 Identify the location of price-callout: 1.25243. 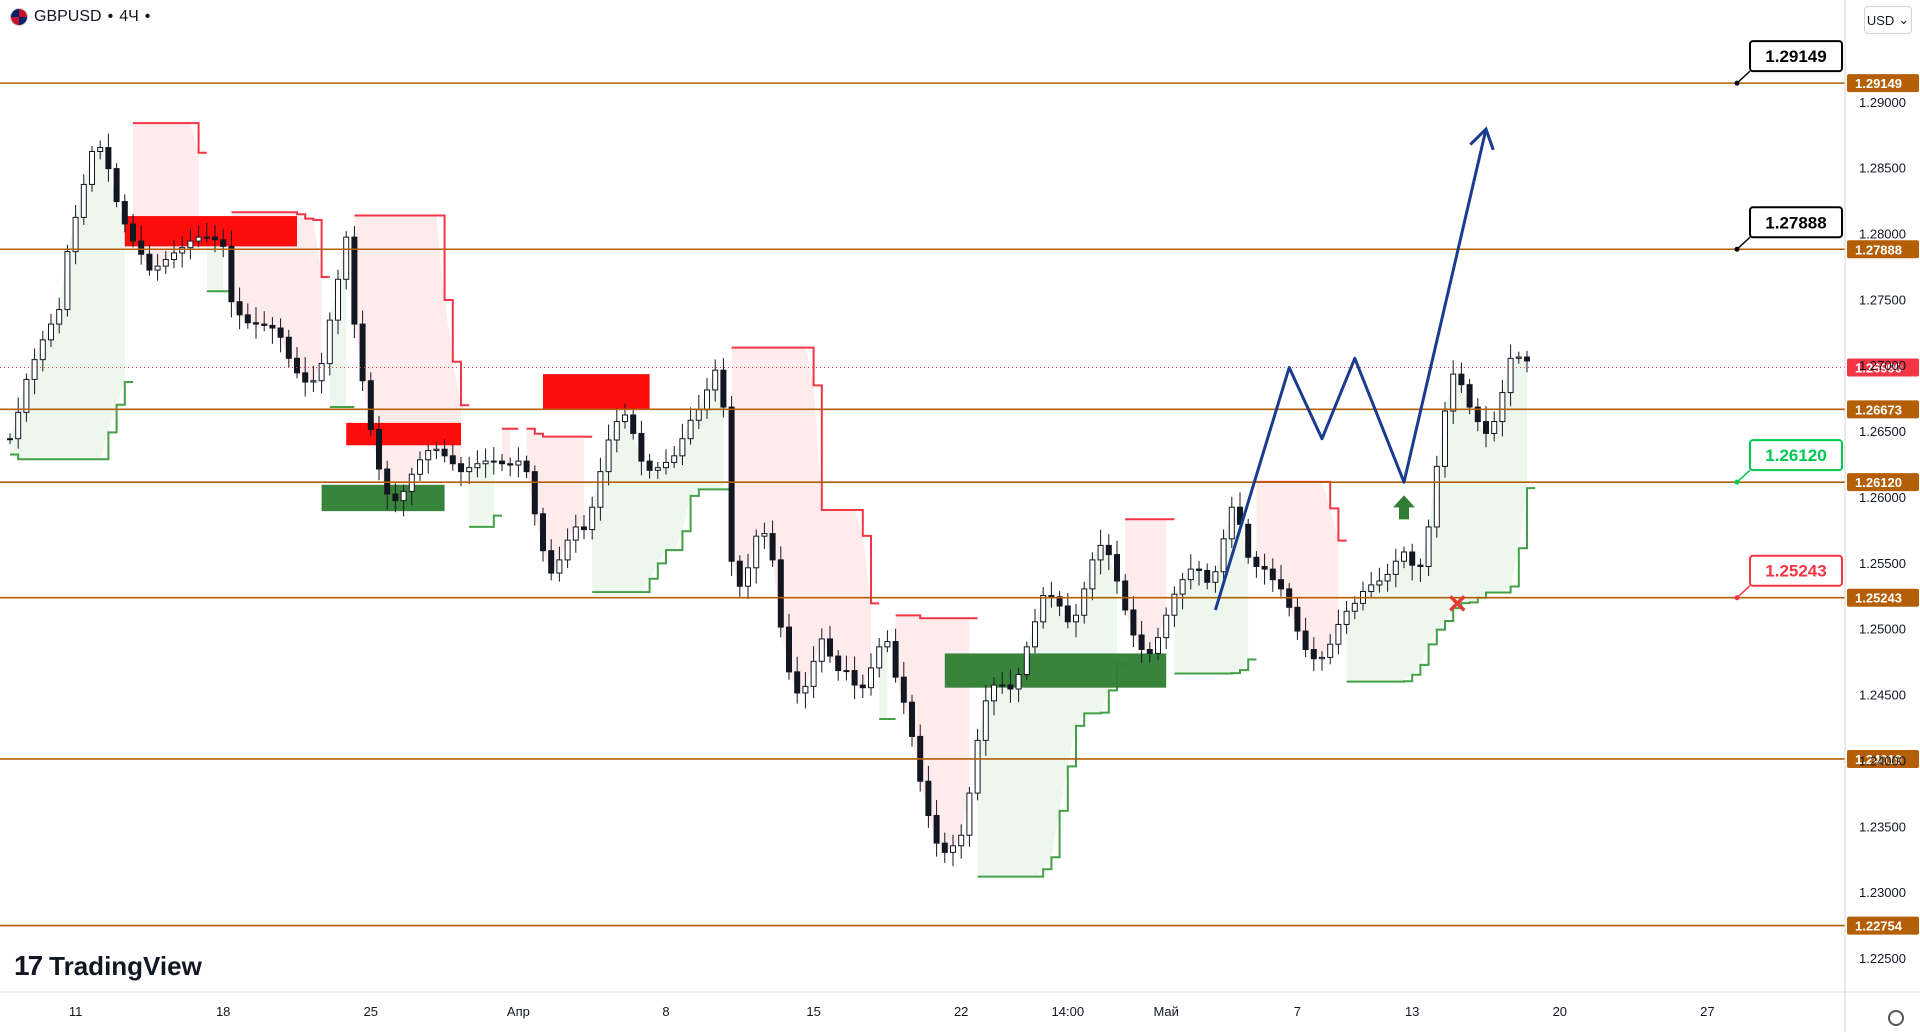
(1788, 577).